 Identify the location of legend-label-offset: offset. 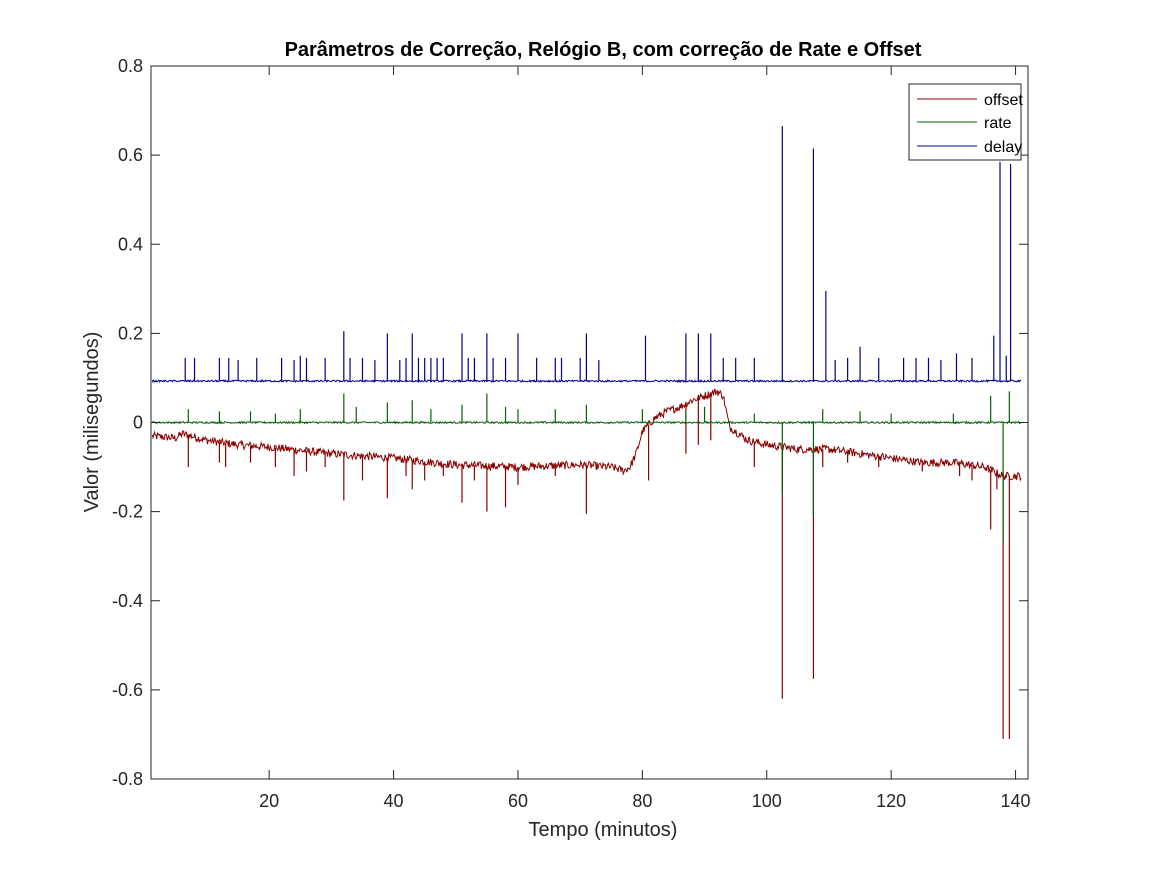
(1003, 100).